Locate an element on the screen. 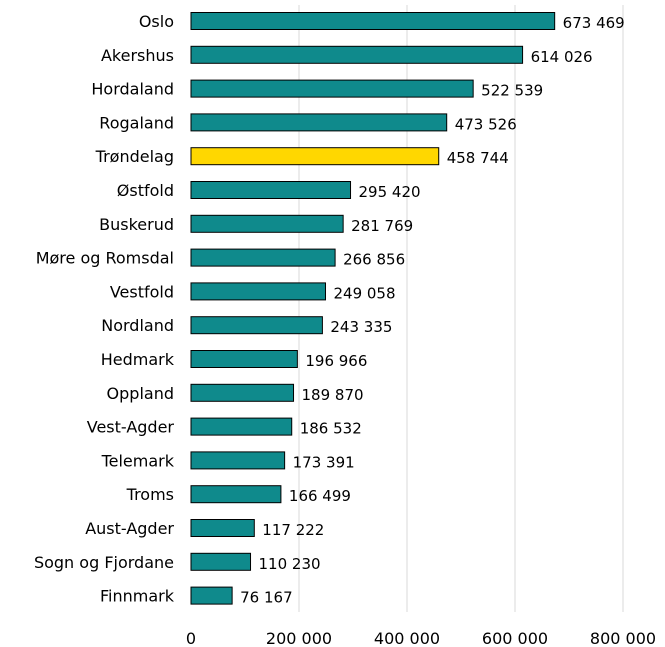  value-label: 173 391 is located at coordinates (324, 462).